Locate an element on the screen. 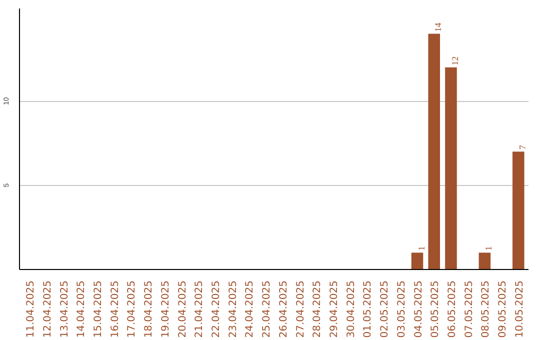 The width and height of the screenshot is (540, 340). x-tick-label: 14.04.2025 is located at coordinates (82, 309).